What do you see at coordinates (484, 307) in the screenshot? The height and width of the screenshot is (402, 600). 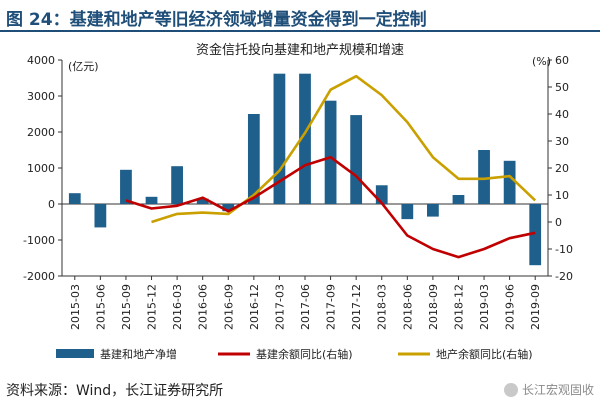 I see `x-tick-label: 2019-03` at bounding box center [484, 307].